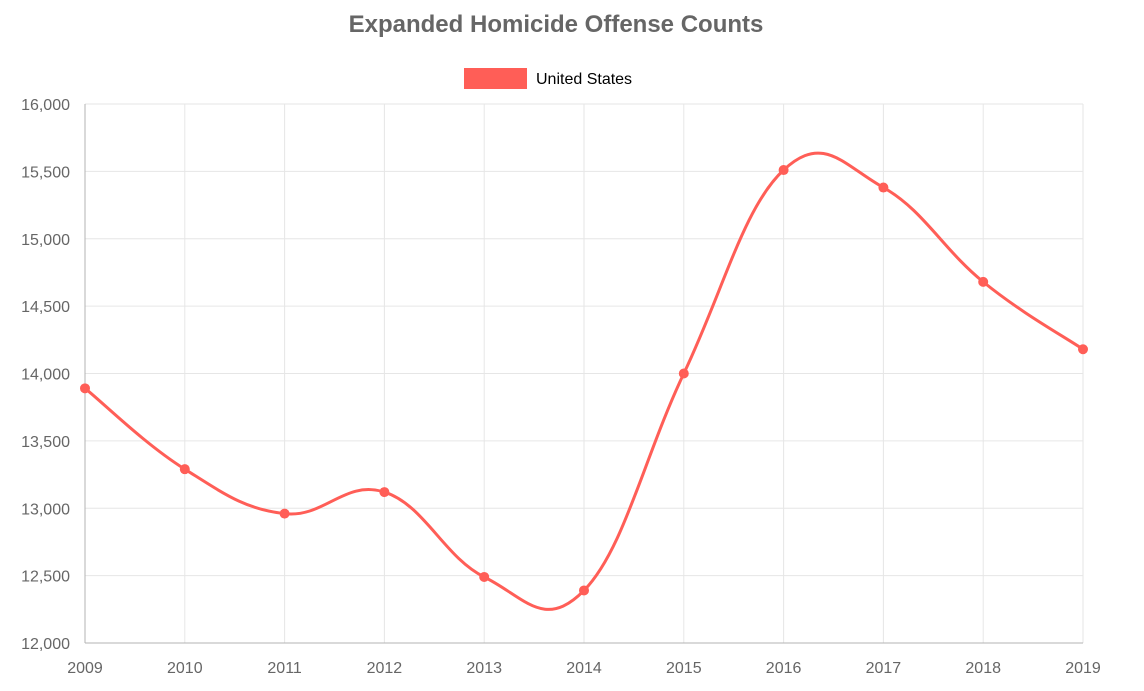 The image size is (1144, 691). What do you see at coordinates (556, 24) in the screenshot?
I see `chart-title: Expanded Homicide Offense Counts` at bounding box center [556, 24].